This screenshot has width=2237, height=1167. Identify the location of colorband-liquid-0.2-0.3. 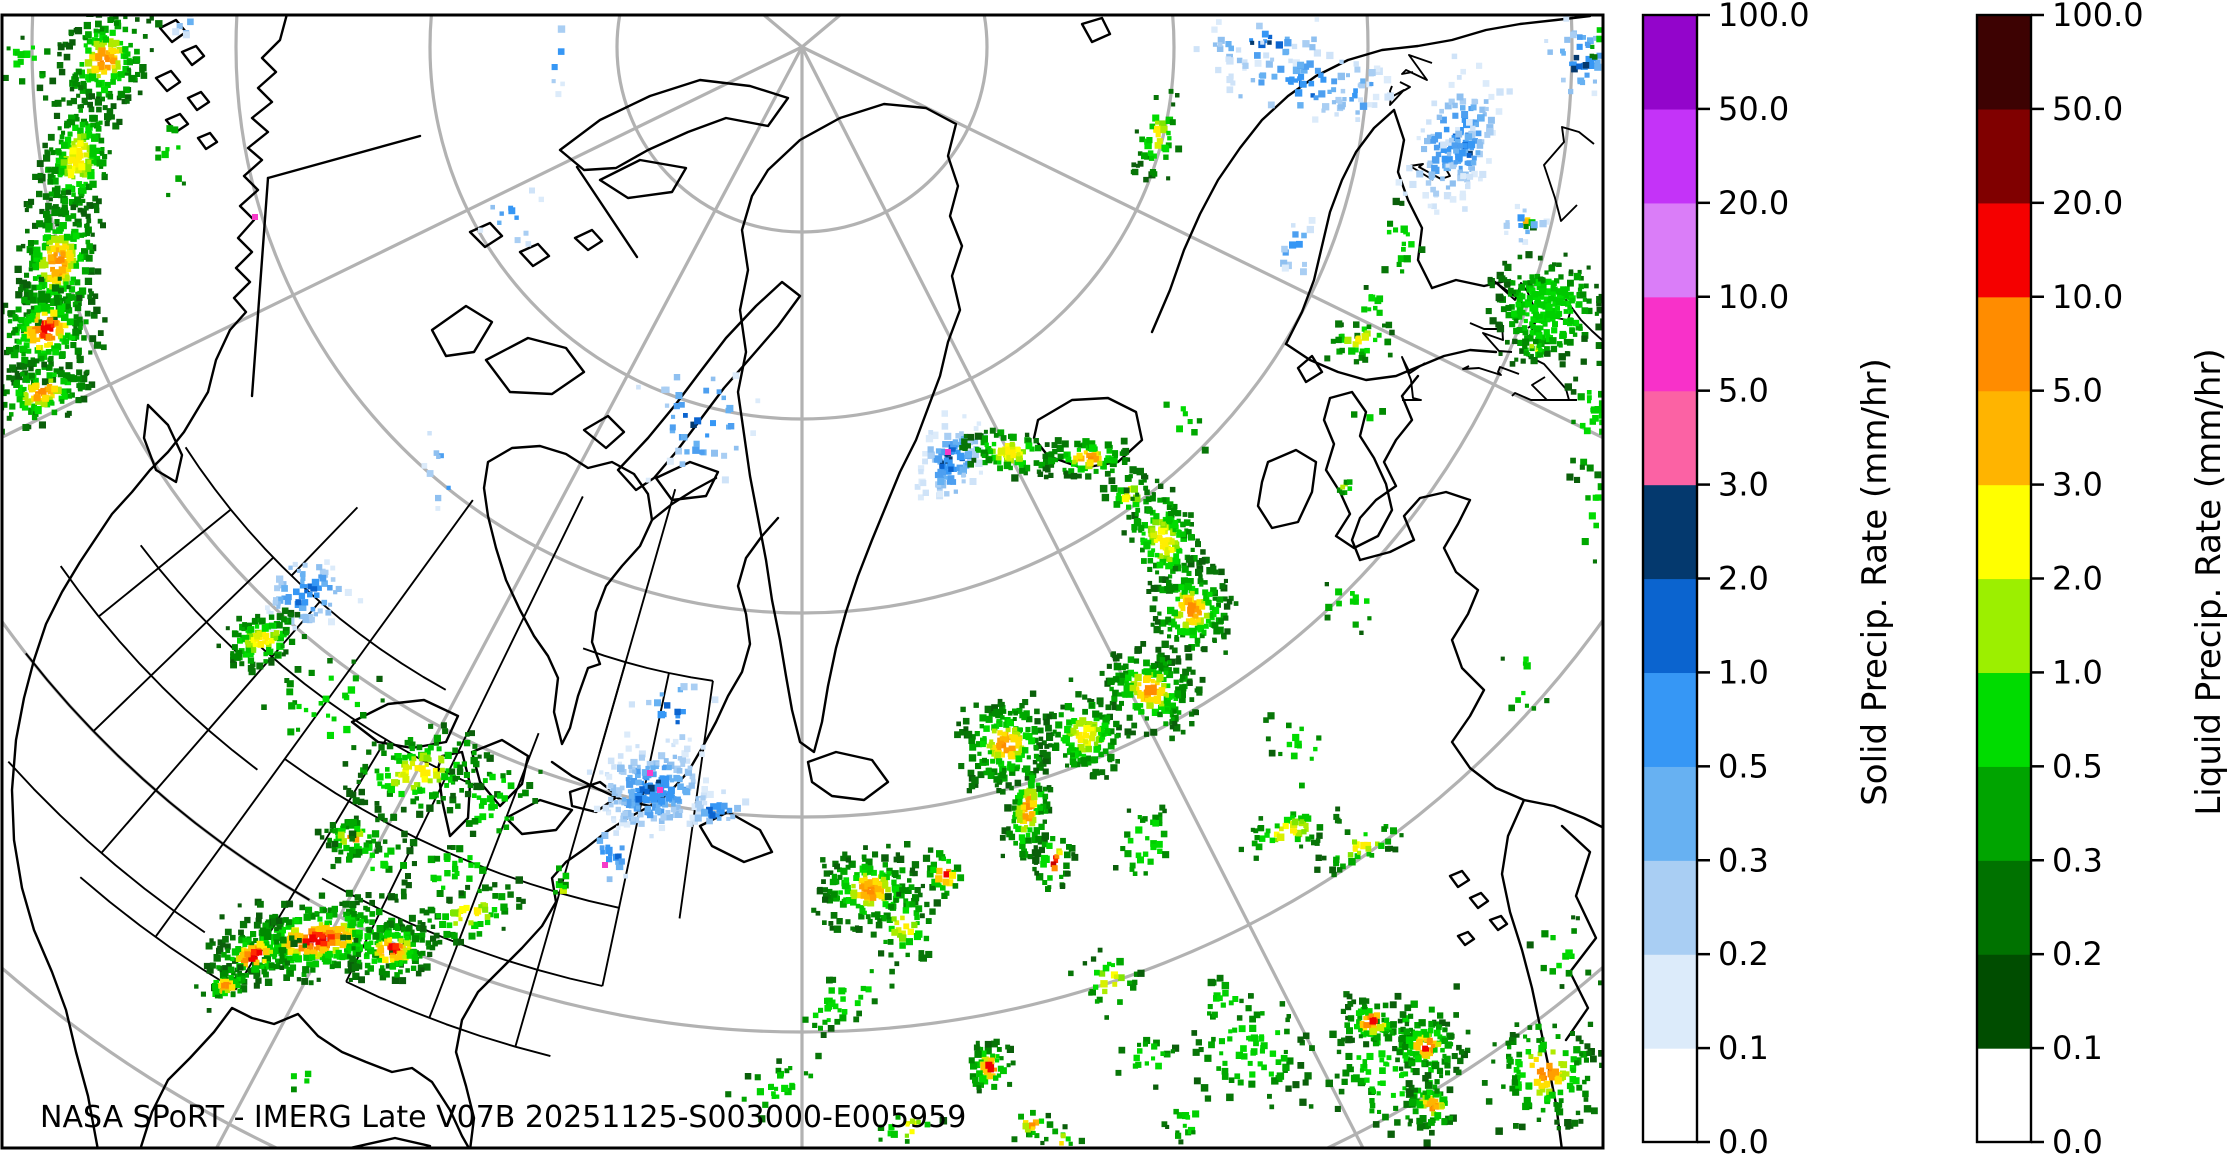
(2004, 907).